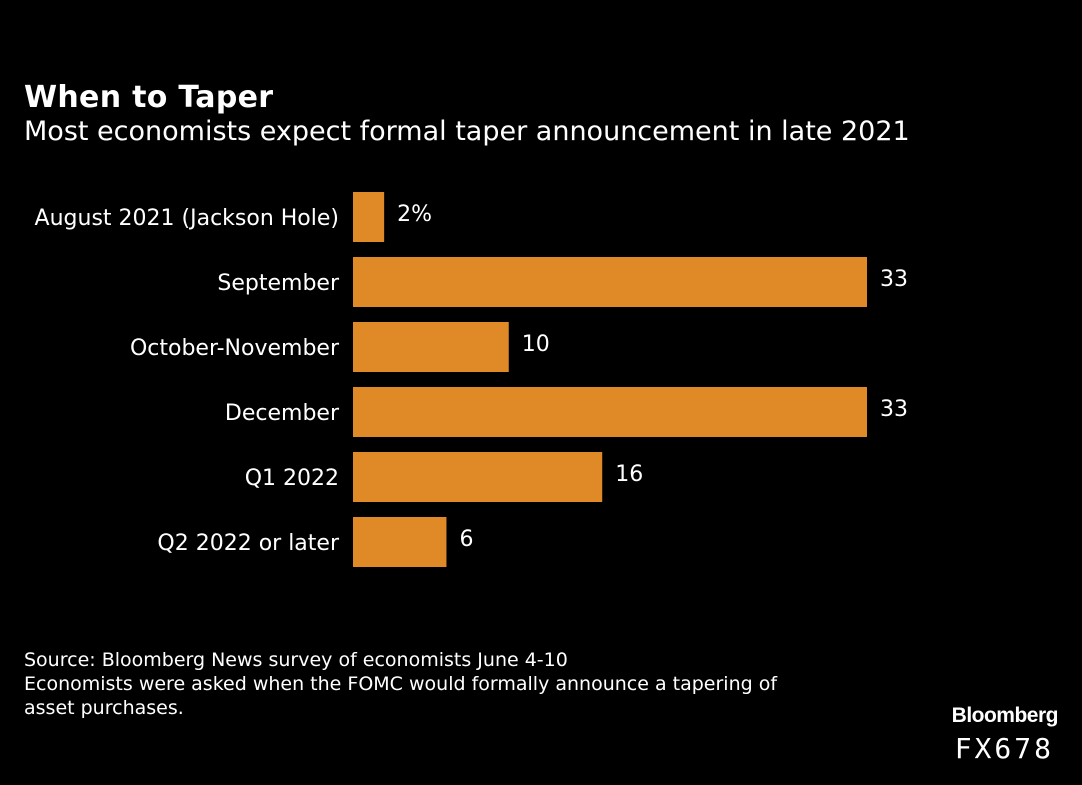 This screenshot has width=1082, height=785. Describe the element at coordinates (536, 344) in the screenshot. I see `value-label: 10` at that location.